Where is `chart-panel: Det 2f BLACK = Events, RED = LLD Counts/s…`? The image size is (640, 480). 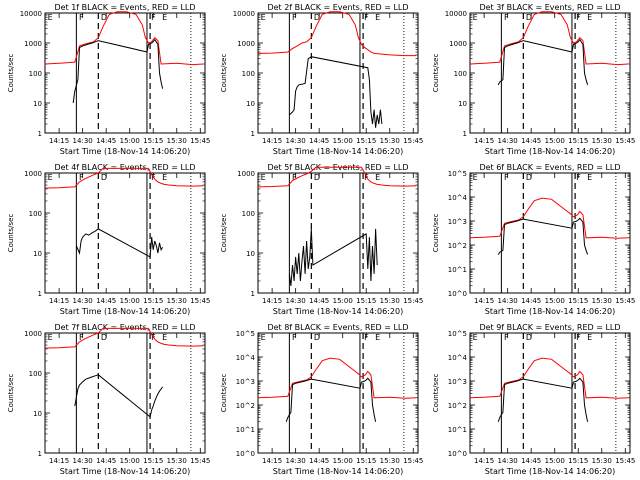
chart-panel: Det 2f BLACK = Events, RED = LLD Counts/s… is located at coordinates (321, 79).